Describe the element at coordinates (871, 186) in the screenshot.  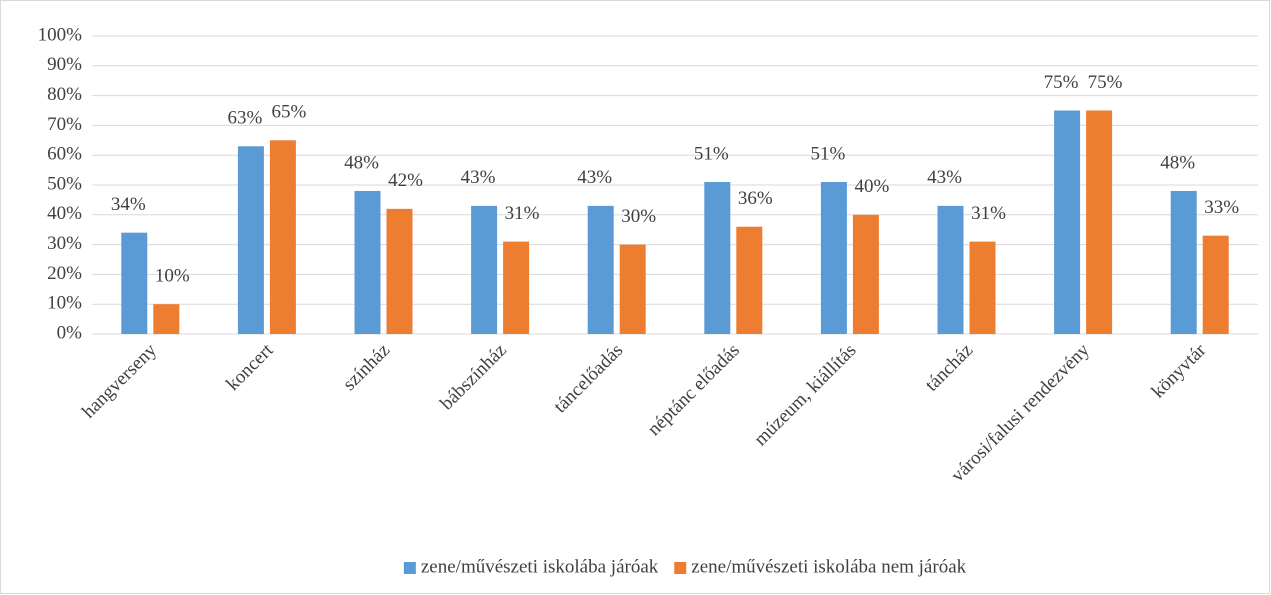
I see `data-label: 40%` at that location.